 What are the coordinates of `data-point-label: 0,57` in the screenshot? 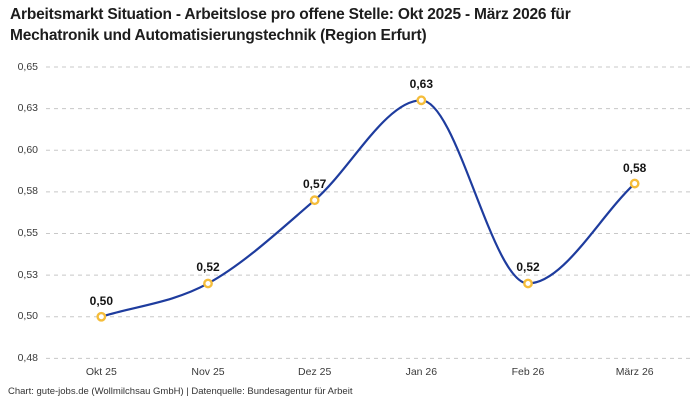 It's located at (314, 184).